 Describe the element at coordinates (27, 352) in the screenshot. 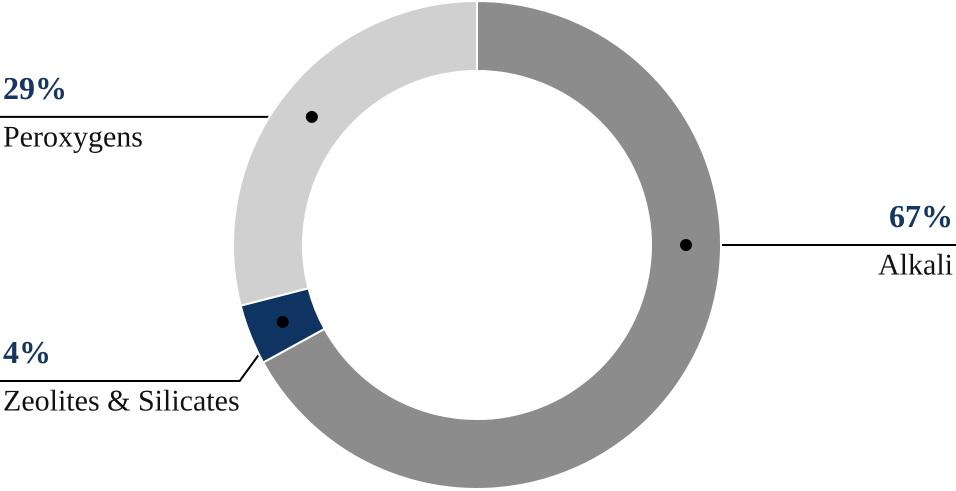

I see `data-label: 4%` at that location.